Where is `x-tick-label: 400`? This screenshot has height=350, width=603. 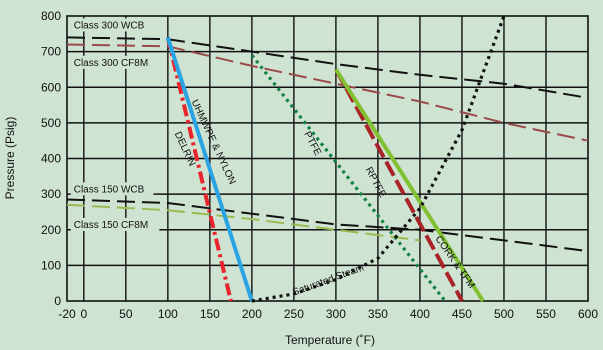 x-tick-label: 400 is located at coordinates (420, 314).